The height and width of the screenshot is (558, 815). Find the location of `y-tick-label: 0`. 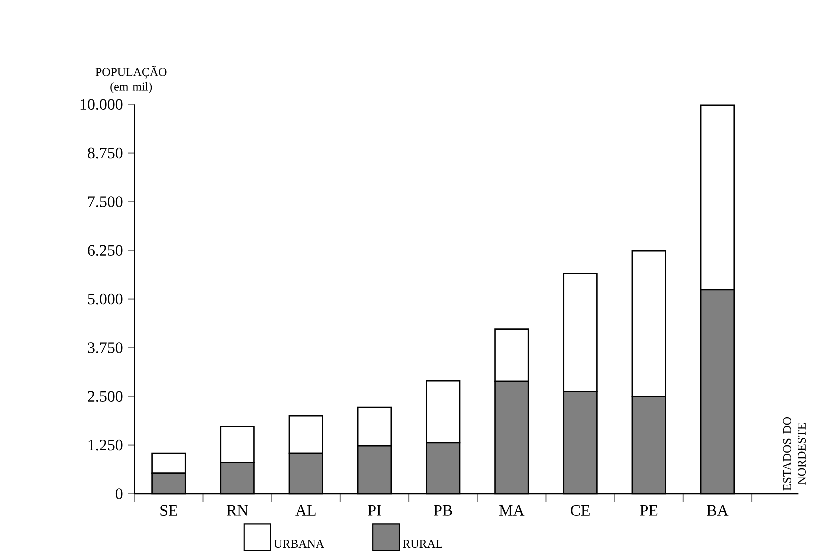

y-tick-label: 0 is located at coordinates (119, 494).